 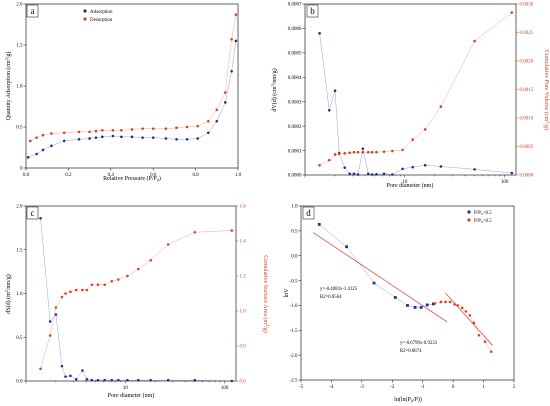 What do you see at coordinates (98, 16) in the screenshot?
I see `panel-a-legend: Adsorption Desorption` at bounding box center [98, 16].